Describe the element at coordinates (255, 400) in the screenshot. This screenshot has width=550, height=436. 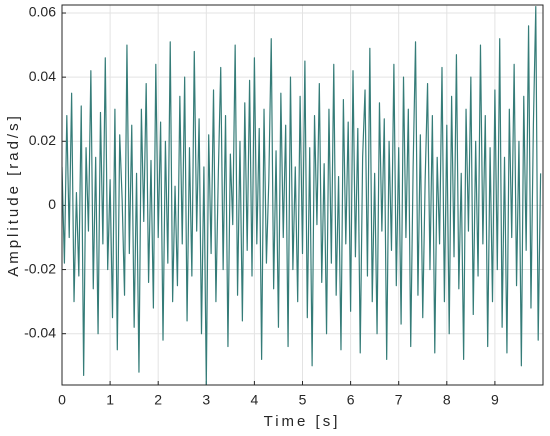
I see `x-tick-label: 4` at that location.